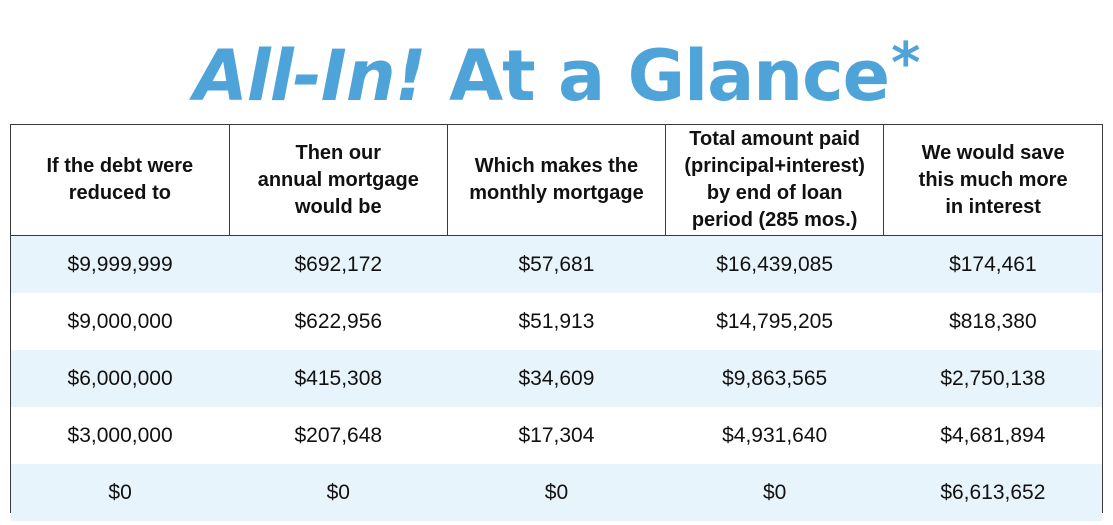 The height and width of the screenshot is (525, 1113). Describe the element at coordinates (338, 492) in the screenshot. I see `cell-annual-mortgage: $0` at that location.